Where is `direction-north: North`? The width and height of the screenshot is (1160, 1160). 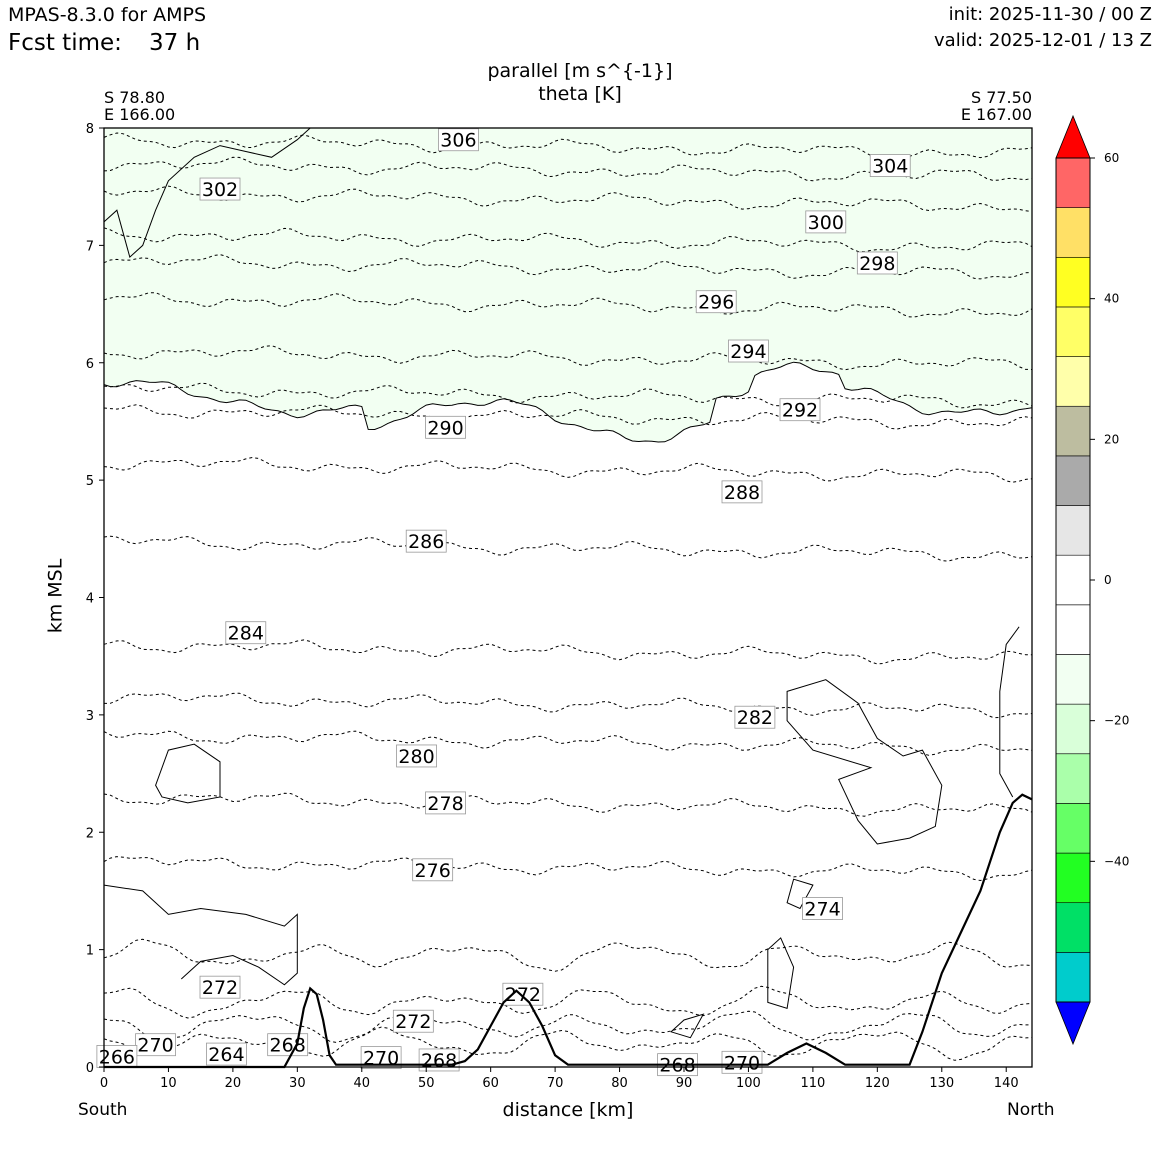
direction-north: North is located at coordinates (1031, 1110).